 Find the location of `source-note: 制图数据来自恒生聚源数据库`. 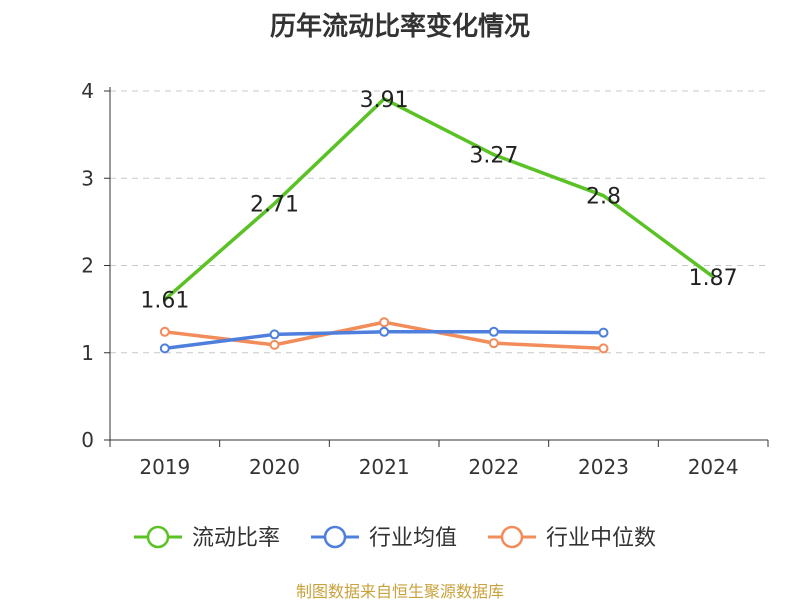

source-note: 制图数据来自恒生聚源数据库 is located at coordinates (399, 591).